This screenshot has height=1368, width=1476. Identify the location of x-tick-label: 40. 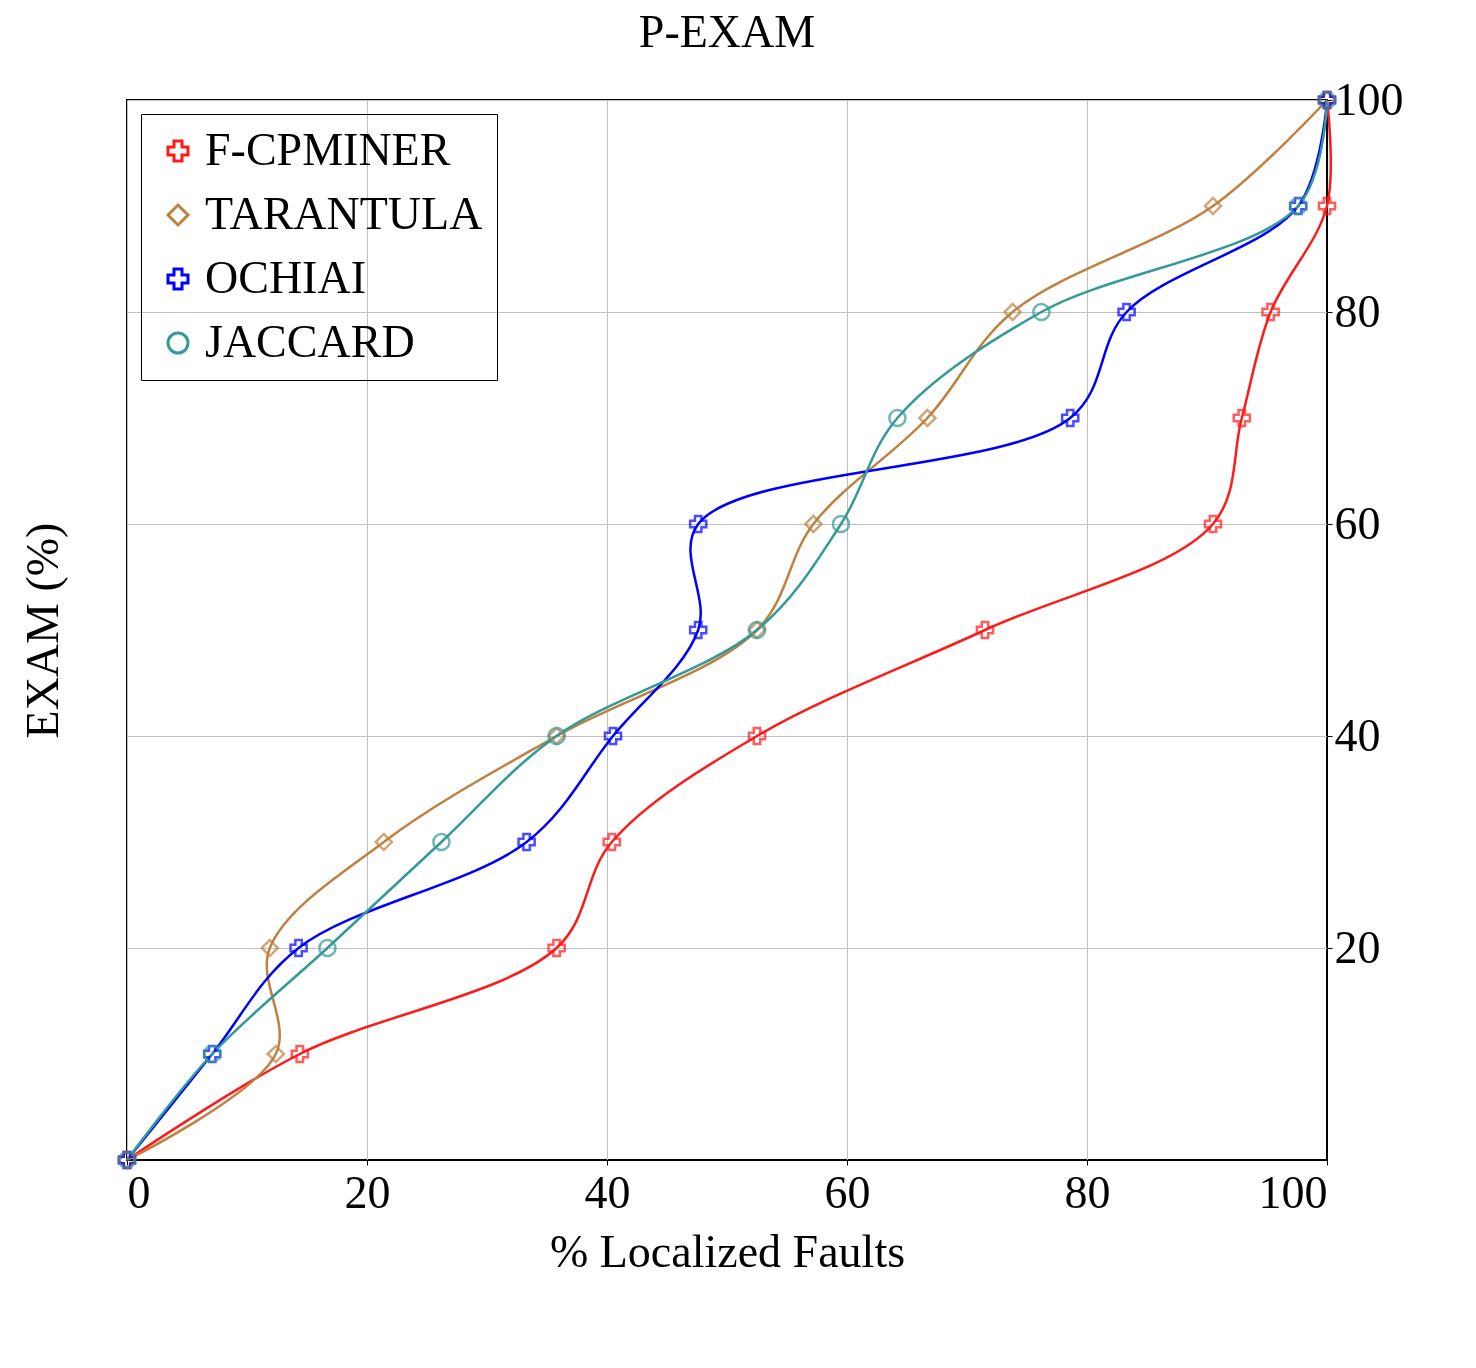
(607, 1192).